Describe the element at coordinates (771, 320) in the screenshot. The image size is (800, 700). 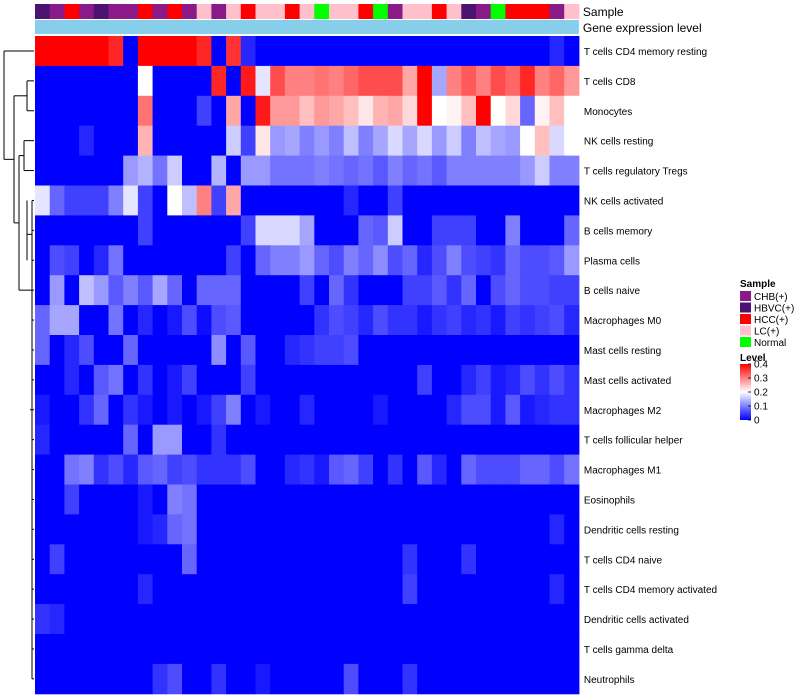
I see `sample-legend-entry: HCC(+)` at that location.